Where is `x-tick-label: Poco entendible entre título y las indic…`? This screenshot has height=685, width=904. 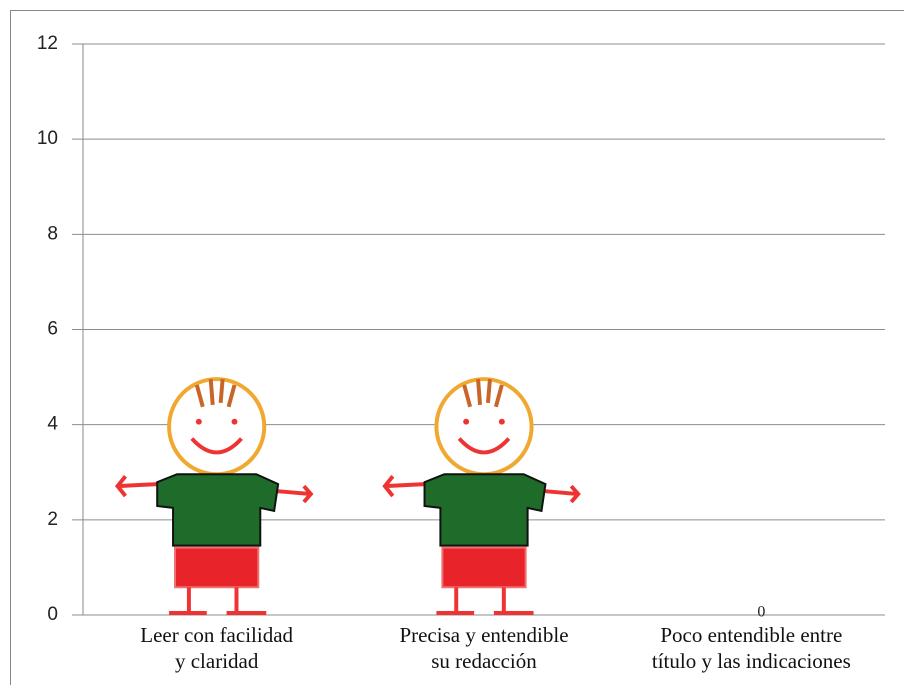 x-tick-label: Poco entendible entre título y las indic… is located at coordinates (751, 648).